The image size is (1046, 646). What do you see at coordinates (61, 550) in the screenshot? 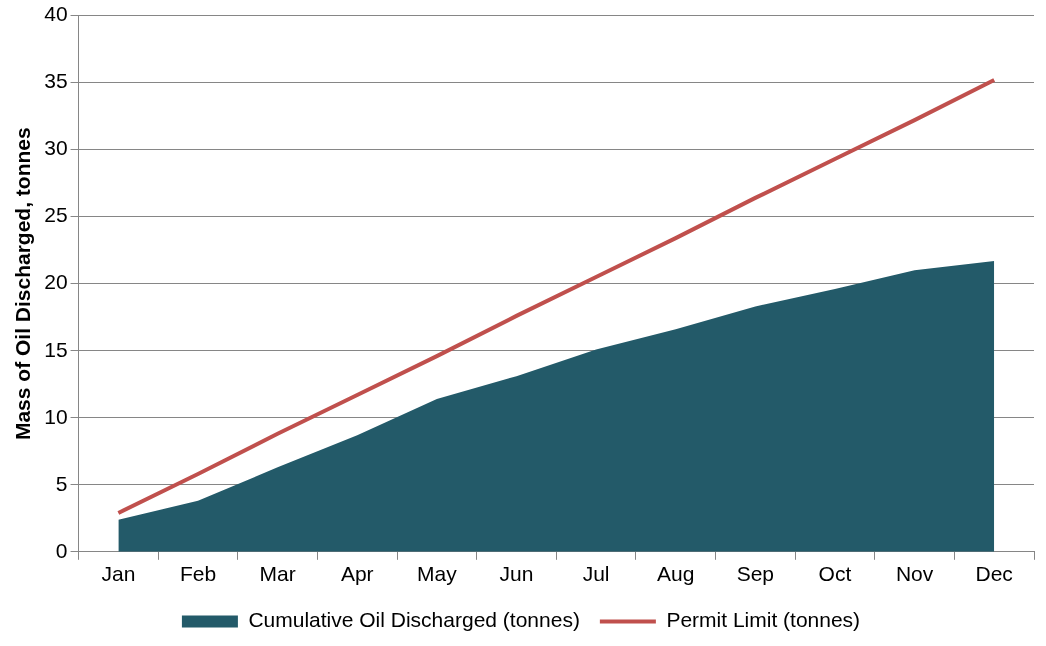
I see `y-tick-label: 0` at bounding box center [61, 550].